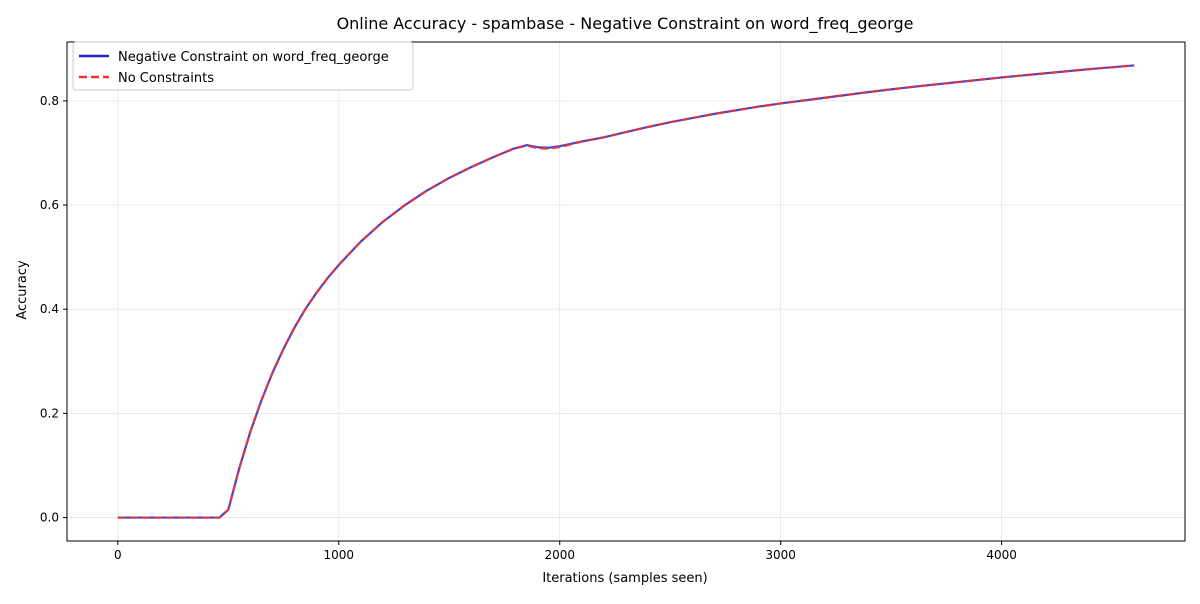 This screenshot has height=604, width=1200. Describe the element at coordinates (624, 578) in the screenshot. I see `x-axis-label: Iterations (samples seen)` at that location.